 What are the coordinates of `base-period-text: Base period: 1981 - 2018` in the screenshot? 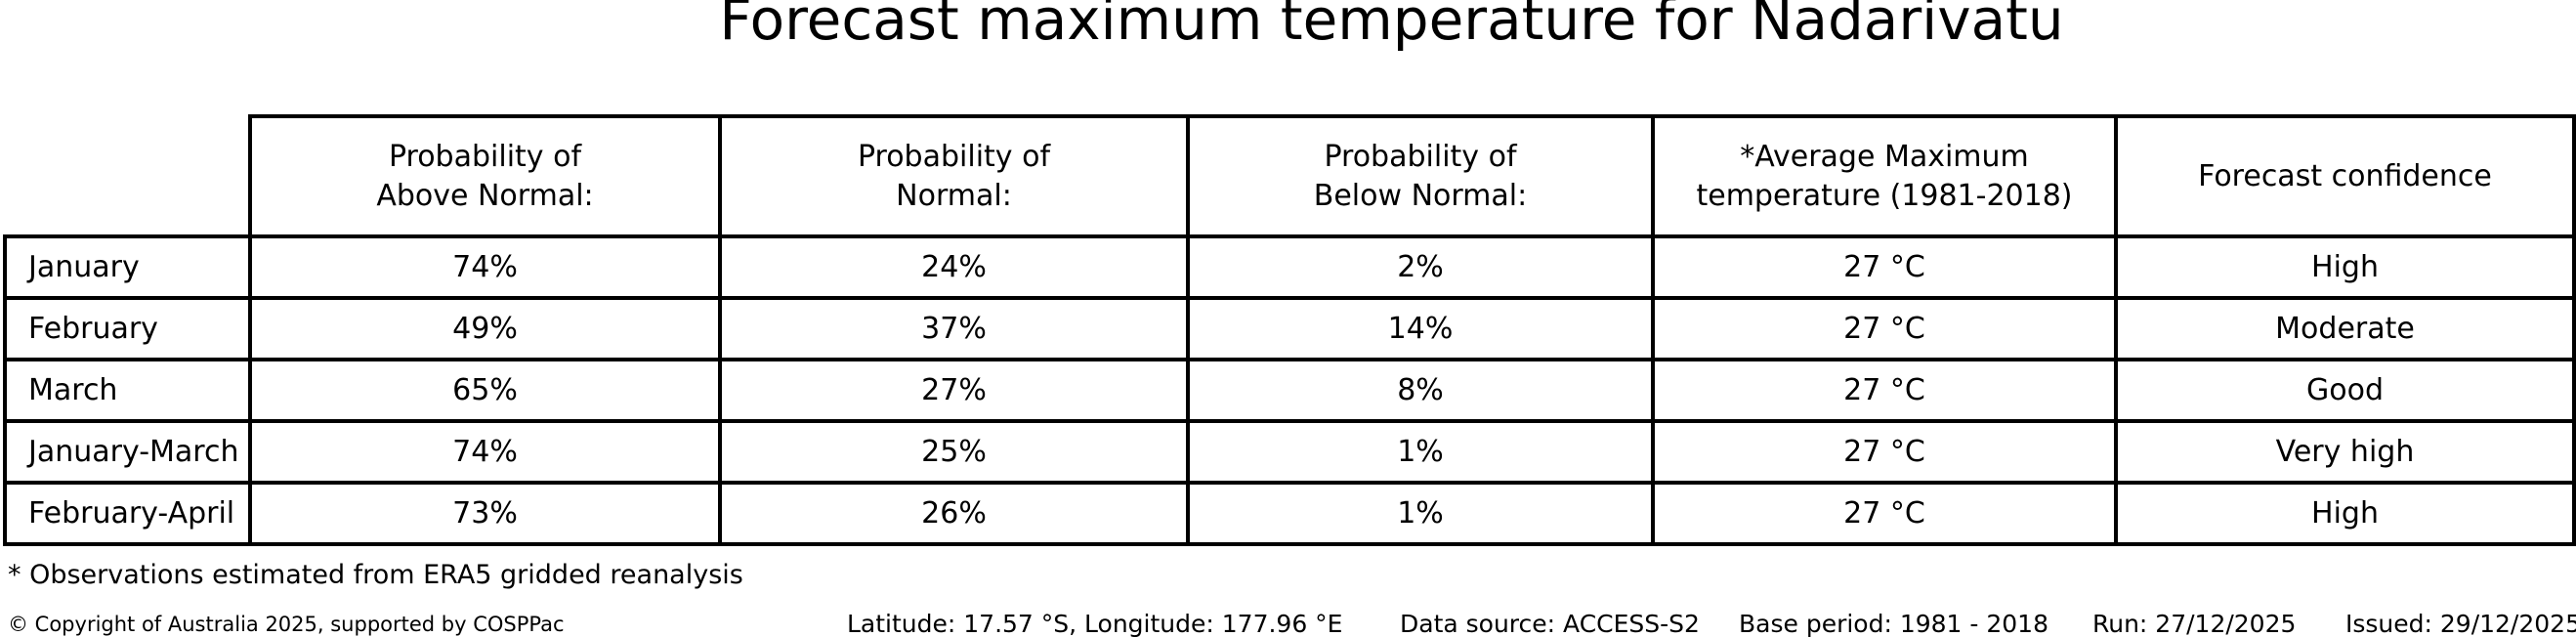 It's located at (1893, 624).